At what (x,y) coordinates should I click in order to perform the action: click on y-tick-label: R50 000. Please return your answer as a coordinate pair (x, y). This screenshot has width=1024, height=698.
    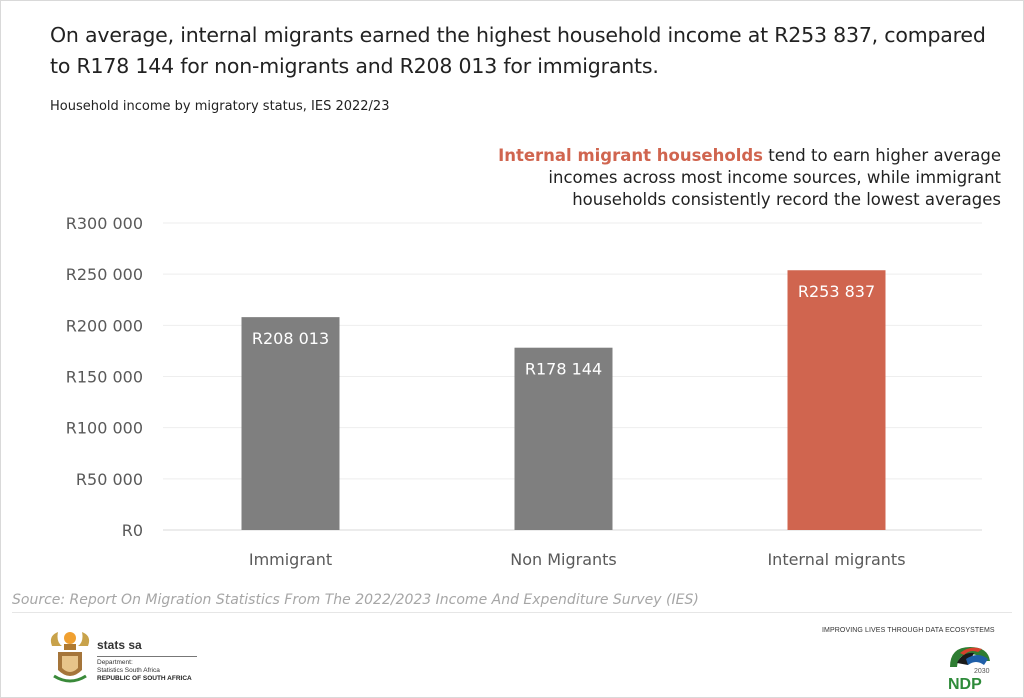
    Looking at the image, I should click on (109, 479).